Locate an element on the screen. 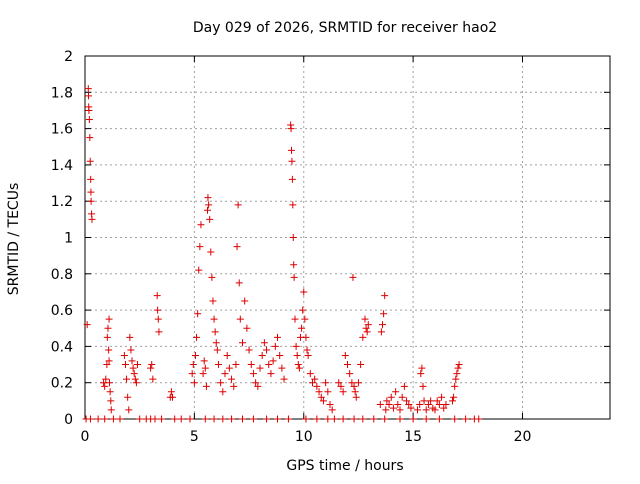 The image size is (640, 484). y-tick-label: 2 is located at coordinates (68, 57).